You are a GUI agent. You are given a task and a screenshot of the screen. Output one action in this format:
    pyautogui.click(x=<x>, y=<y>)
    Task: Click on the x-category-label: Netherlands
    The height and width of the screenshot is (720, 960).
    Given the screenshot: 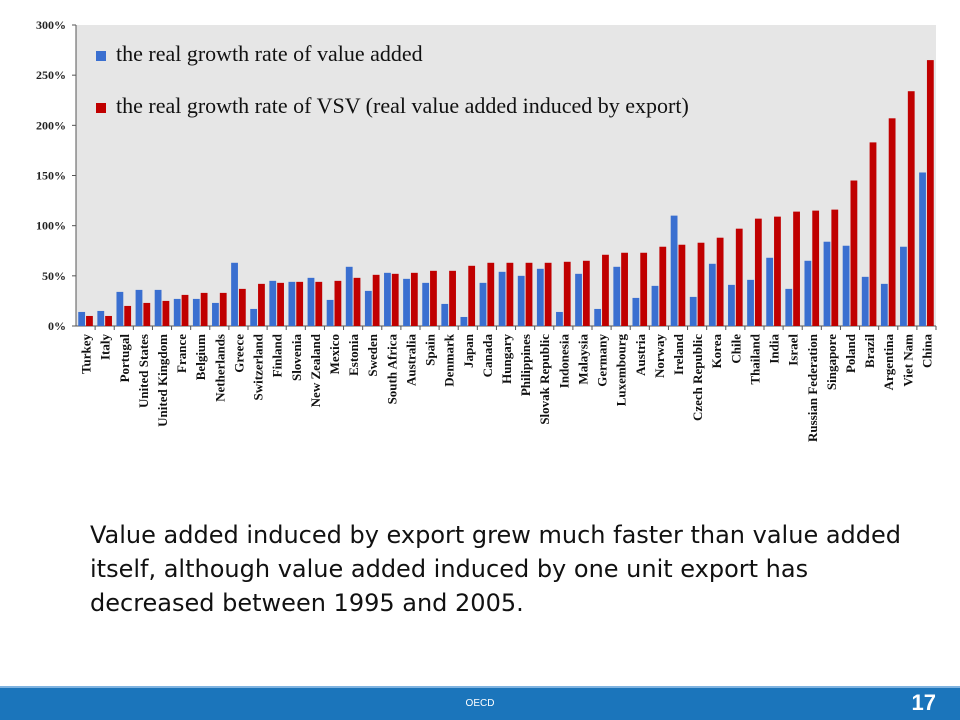 What is the action you would take?
    pyautogui.click(x=219, y=368)
    